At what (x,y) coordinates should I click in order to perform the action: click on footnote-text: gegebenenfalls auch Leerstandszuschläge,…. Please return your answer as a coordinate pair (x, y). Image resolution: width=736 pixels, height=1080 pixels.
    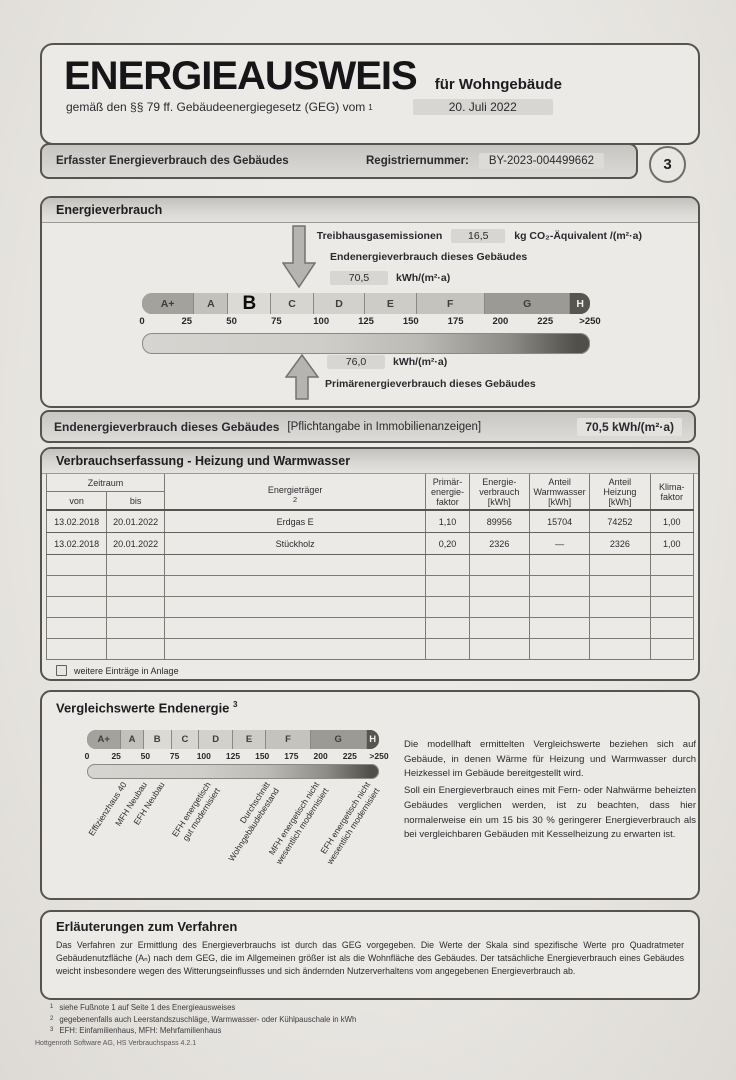
    Looking at the image, I should click on (208, 1019).